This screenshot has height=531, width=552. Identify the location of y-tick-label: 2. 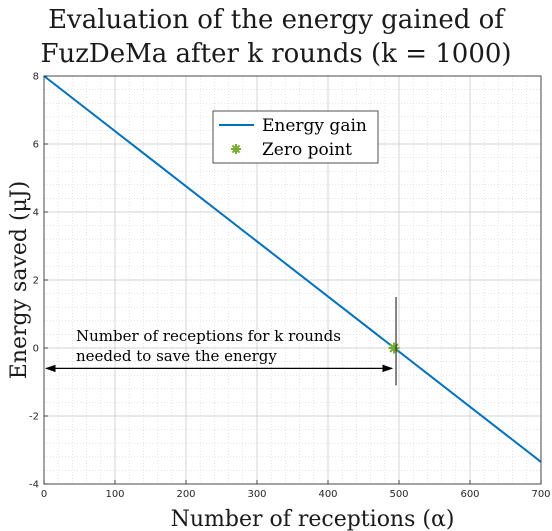
(36, 281).